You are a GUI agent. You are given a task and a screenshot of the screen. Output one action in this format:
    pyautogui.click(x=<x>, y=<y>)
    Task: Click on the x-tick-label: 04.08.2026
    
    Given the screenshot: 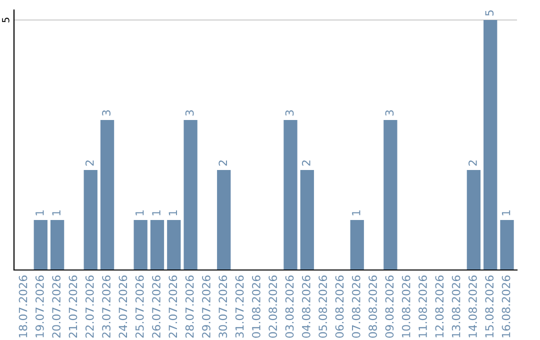 What is the action you would take?
    pyautogui.click(x=306, y=307)
    